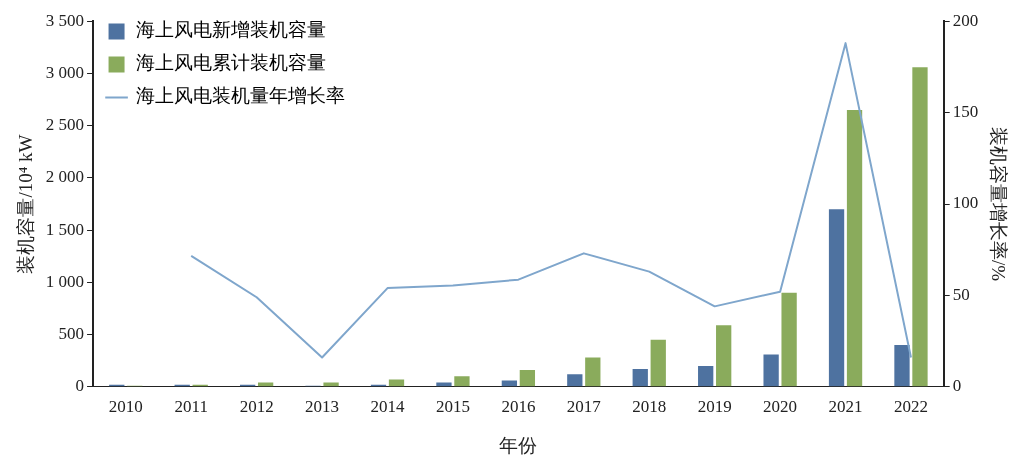 This screenshot has height=474, width=1024. Describe the element at coordinates (230, 30) in the screenshot. I see `legend-label: 海上风电新增装机容量` at that location.